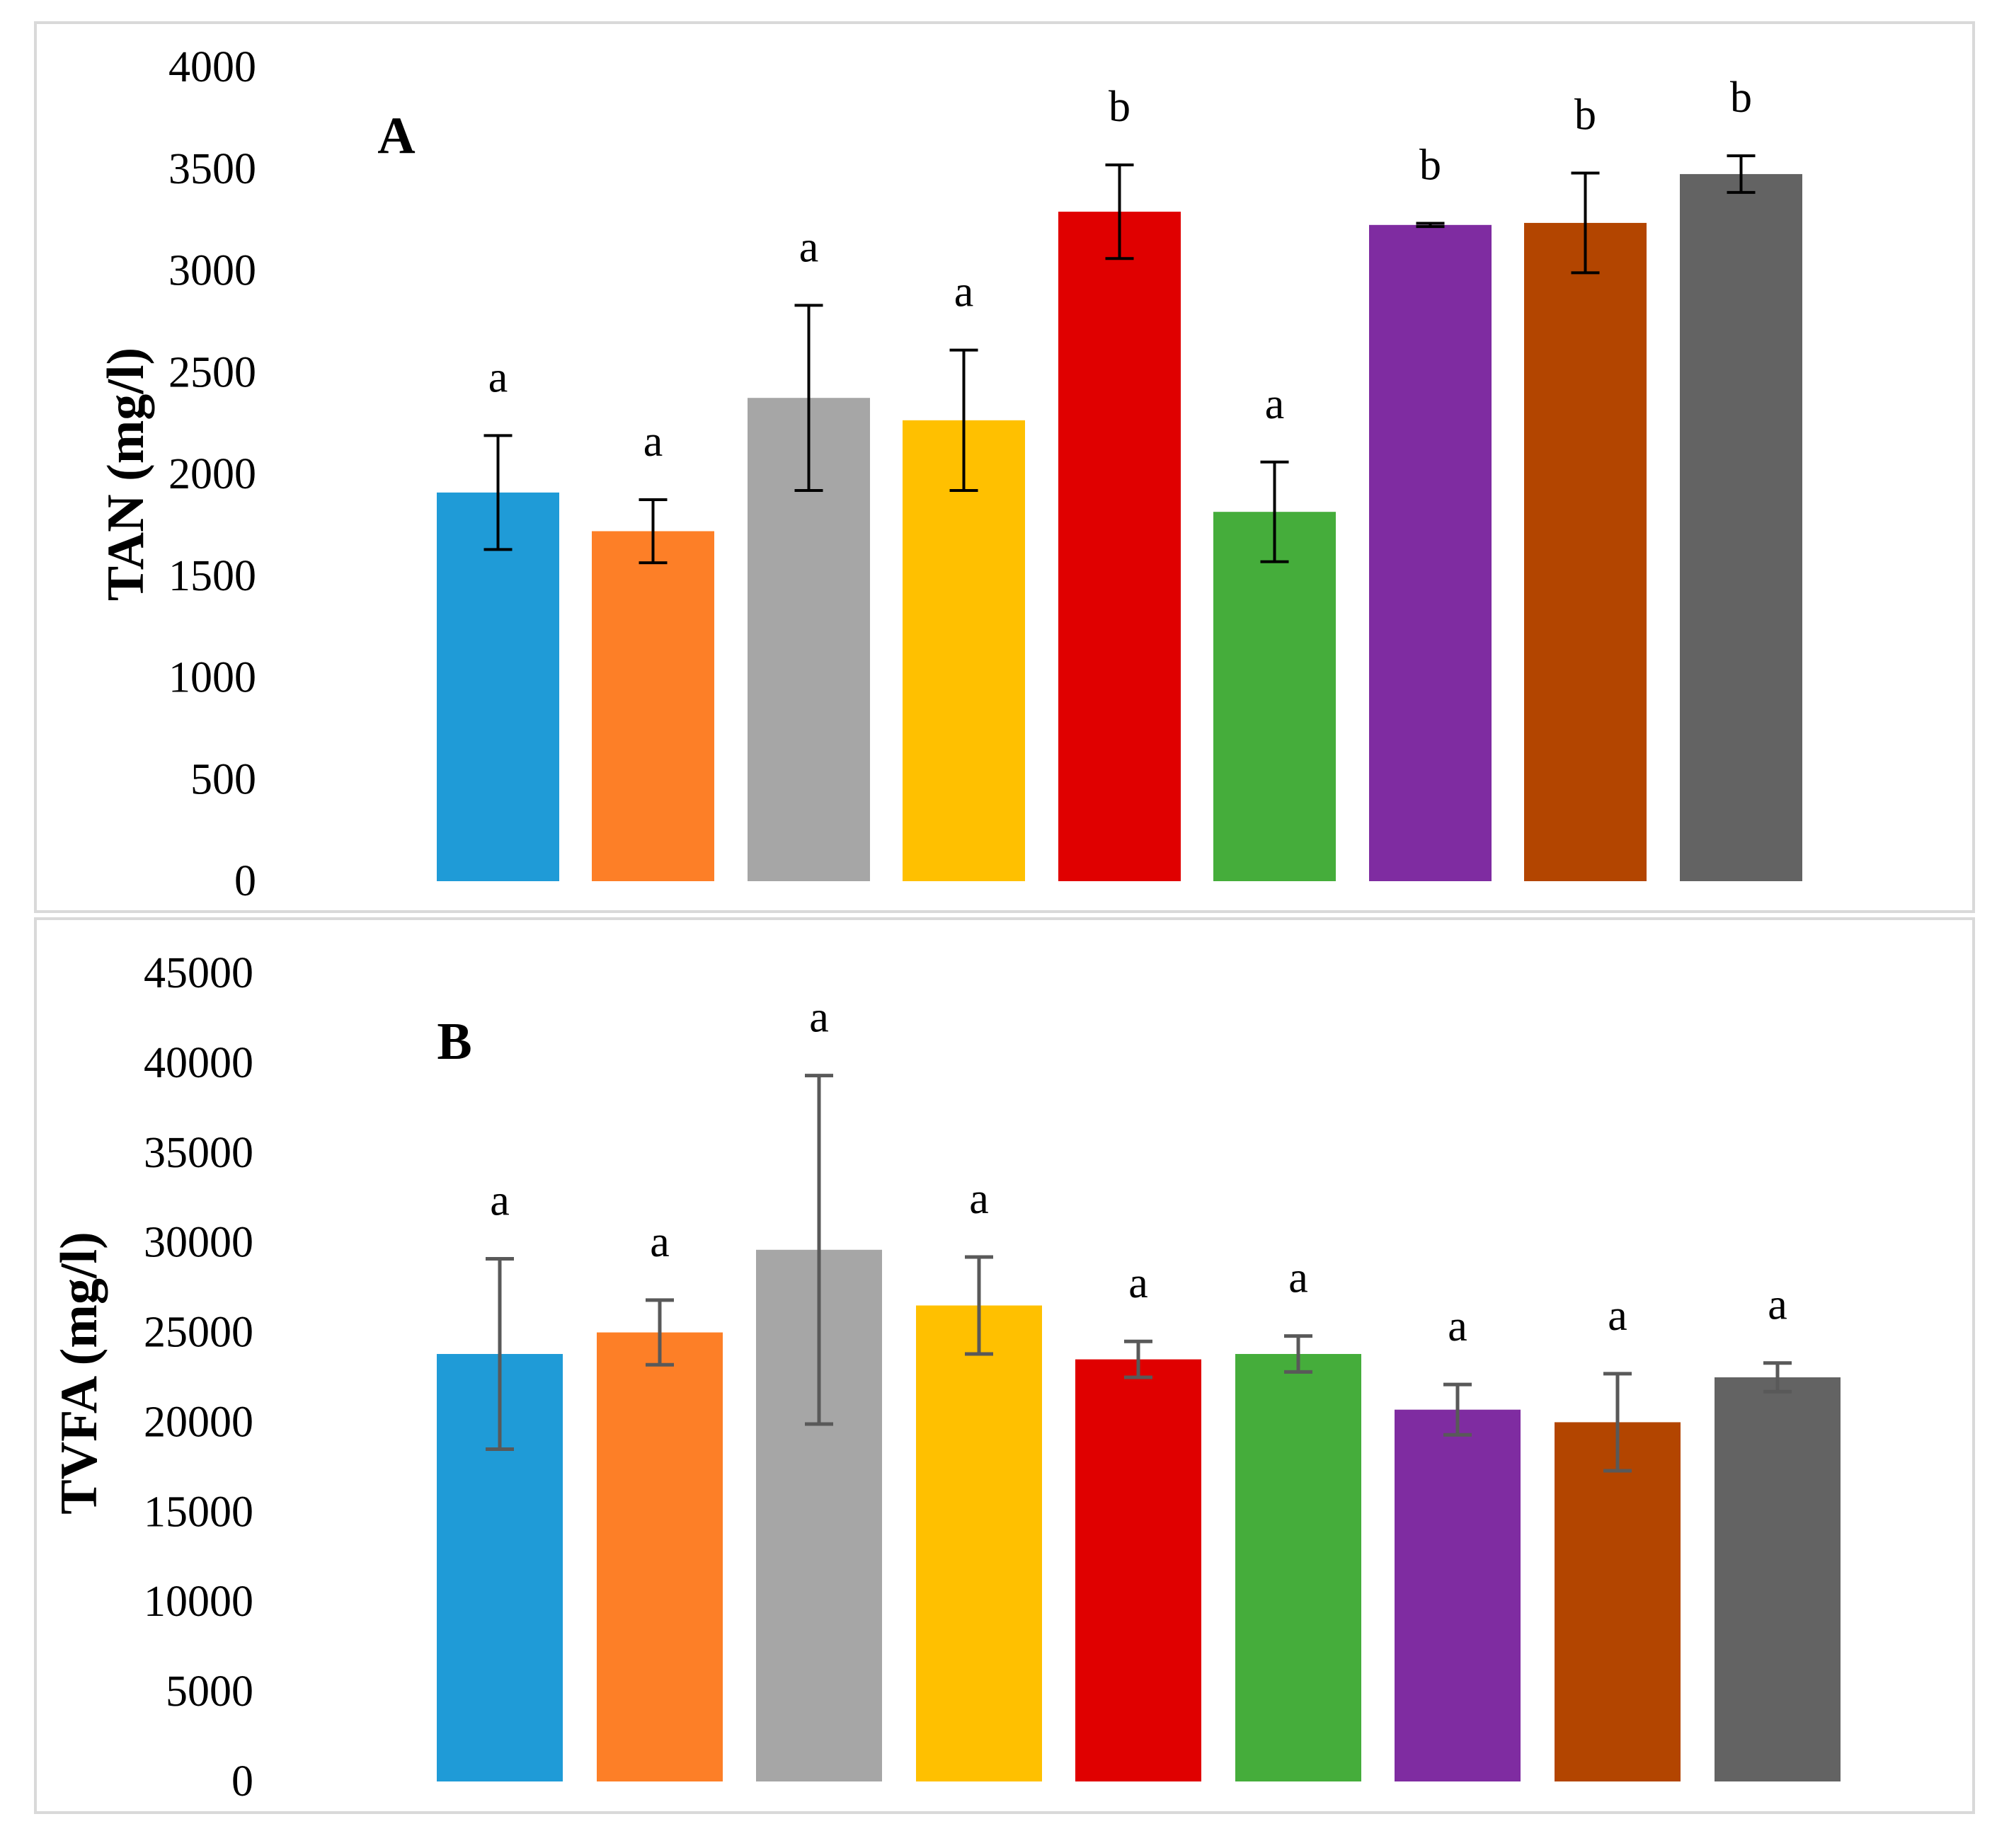 Image resolution: width=2009 pixels, height=1848 pixels. Describe the element at coordinates (212, 678) in the screenshot. I see `y-tick-label: 1000` at that location.